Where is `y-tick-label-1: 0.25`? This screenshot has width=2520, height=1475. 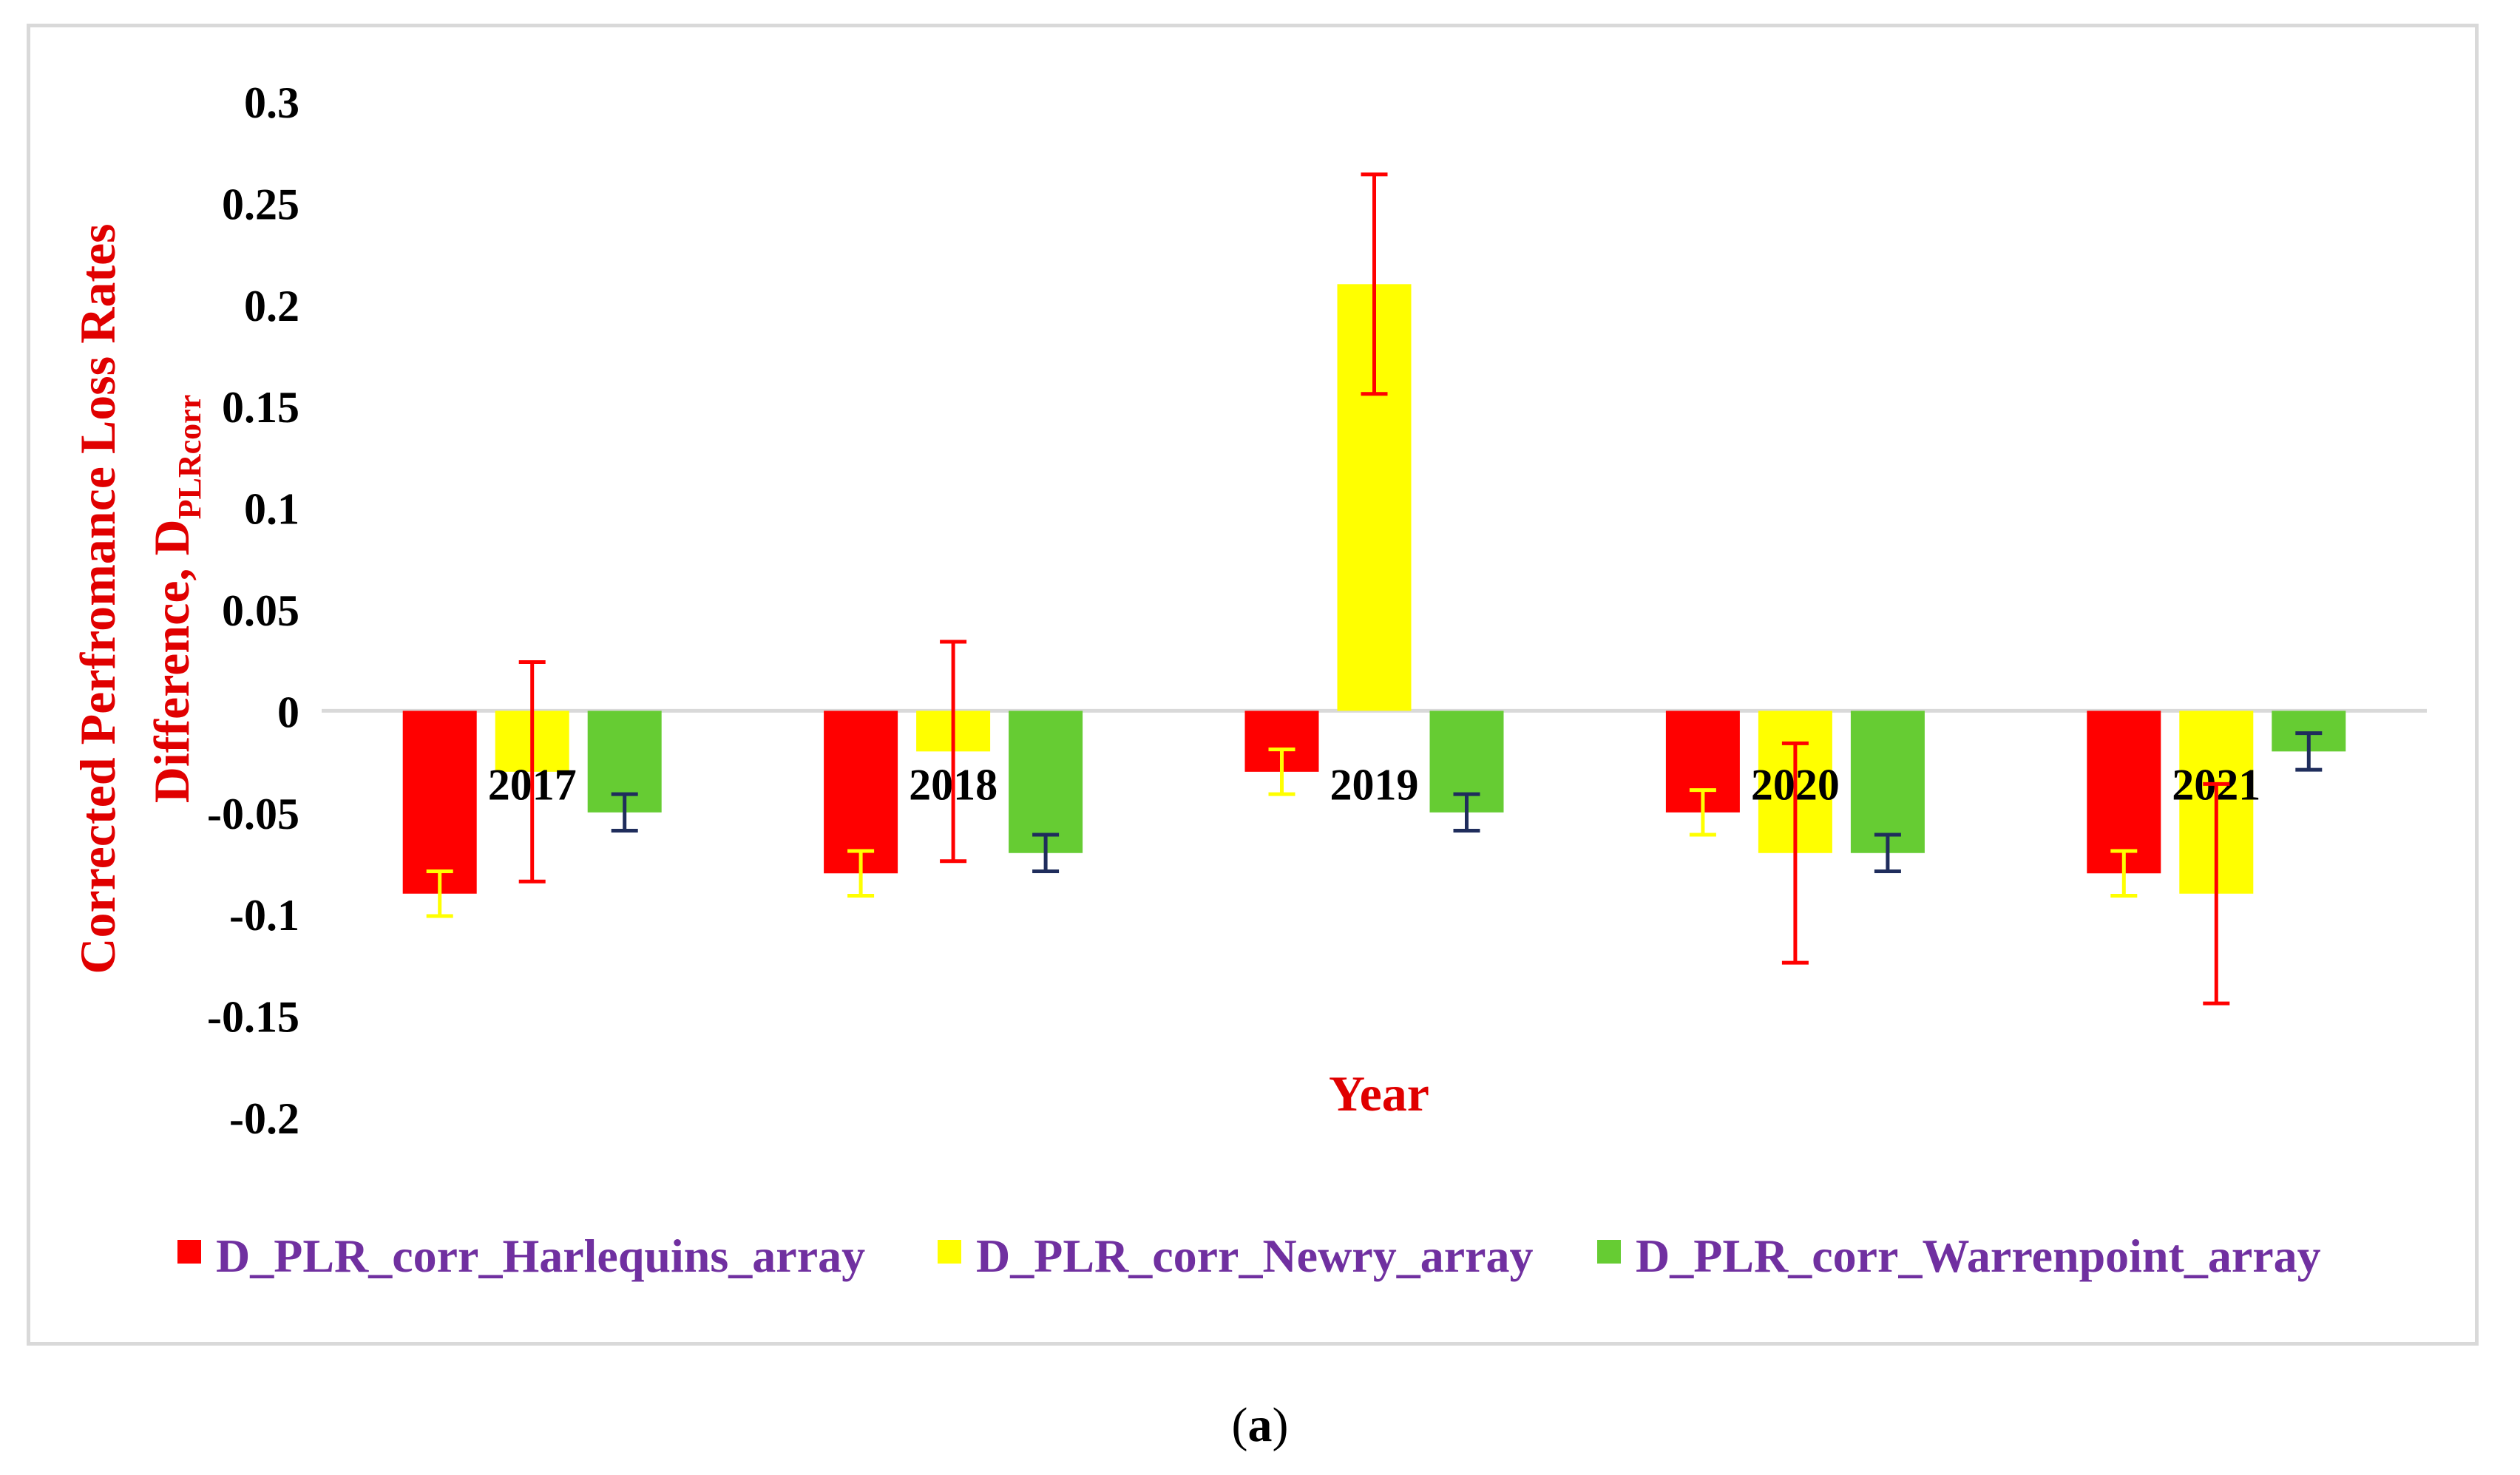 y-tick-label-1: 0.25 is located at coordinates (260, 204).